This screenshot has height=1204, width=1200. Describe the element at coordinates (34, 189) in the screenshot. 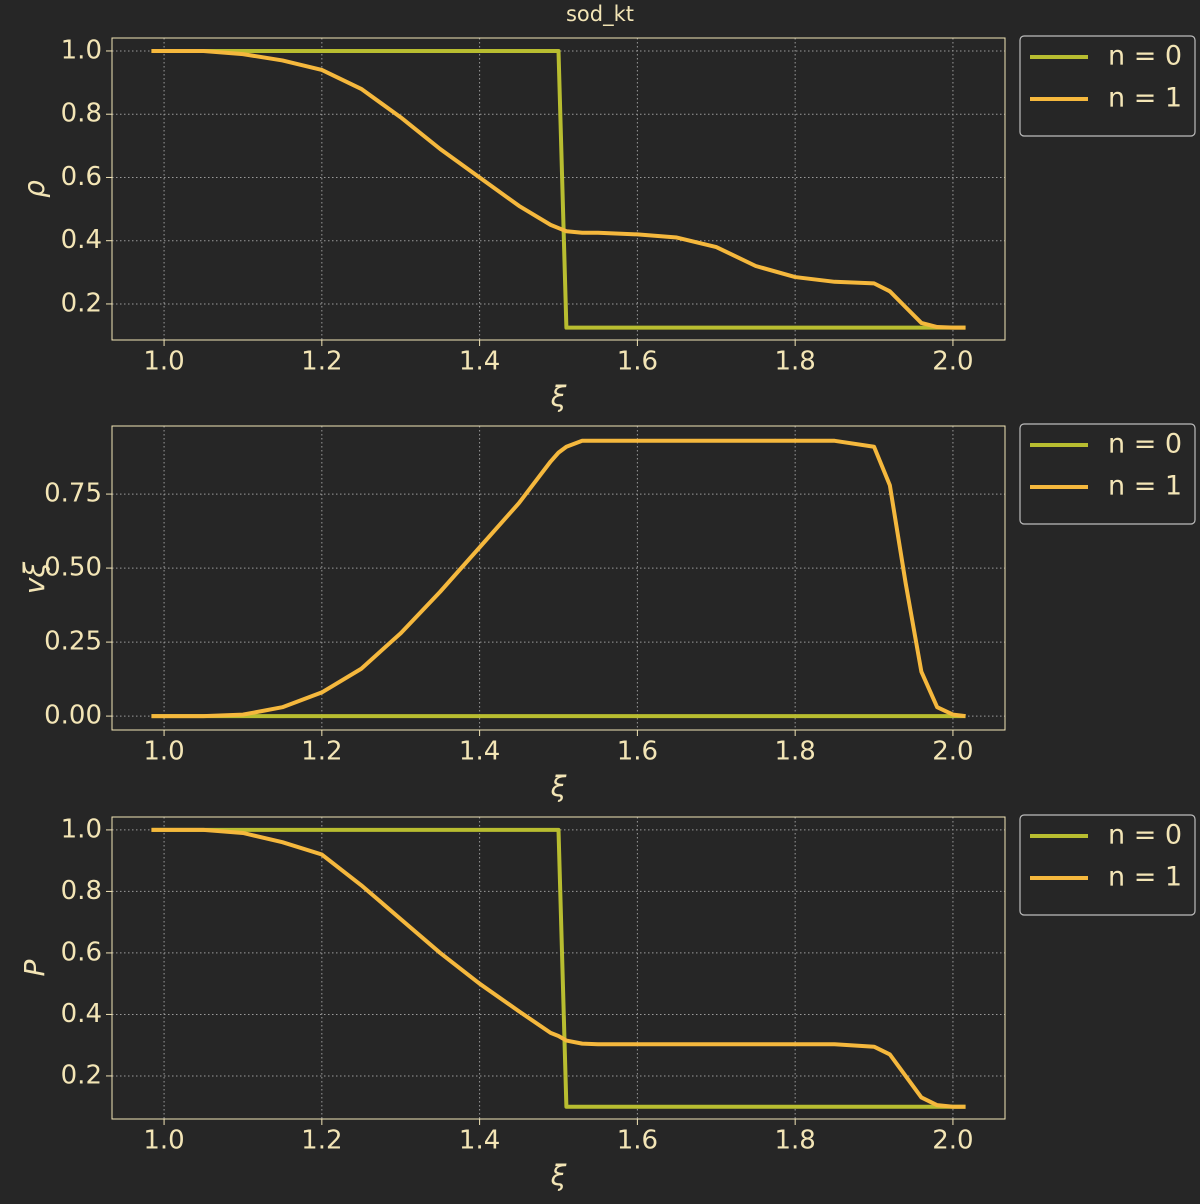

I see `y-axis-label: ρ` at that location.